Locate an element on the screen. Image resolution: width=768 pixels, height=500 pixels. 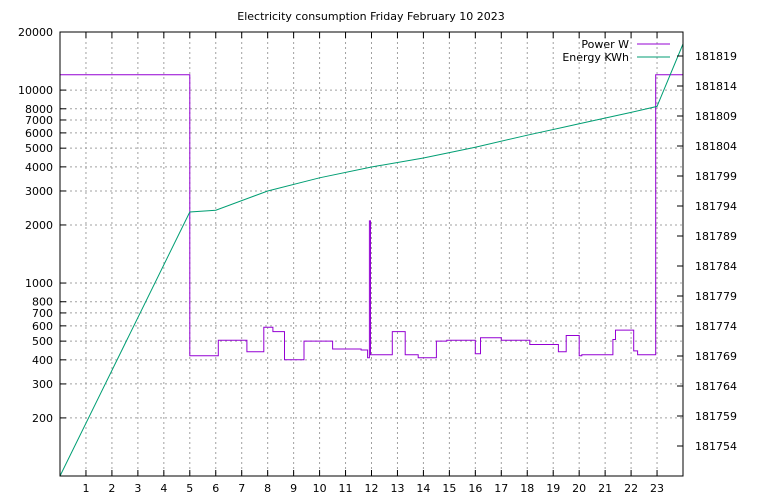
x-tick-label: 18 is located at coordinates (527, 488).